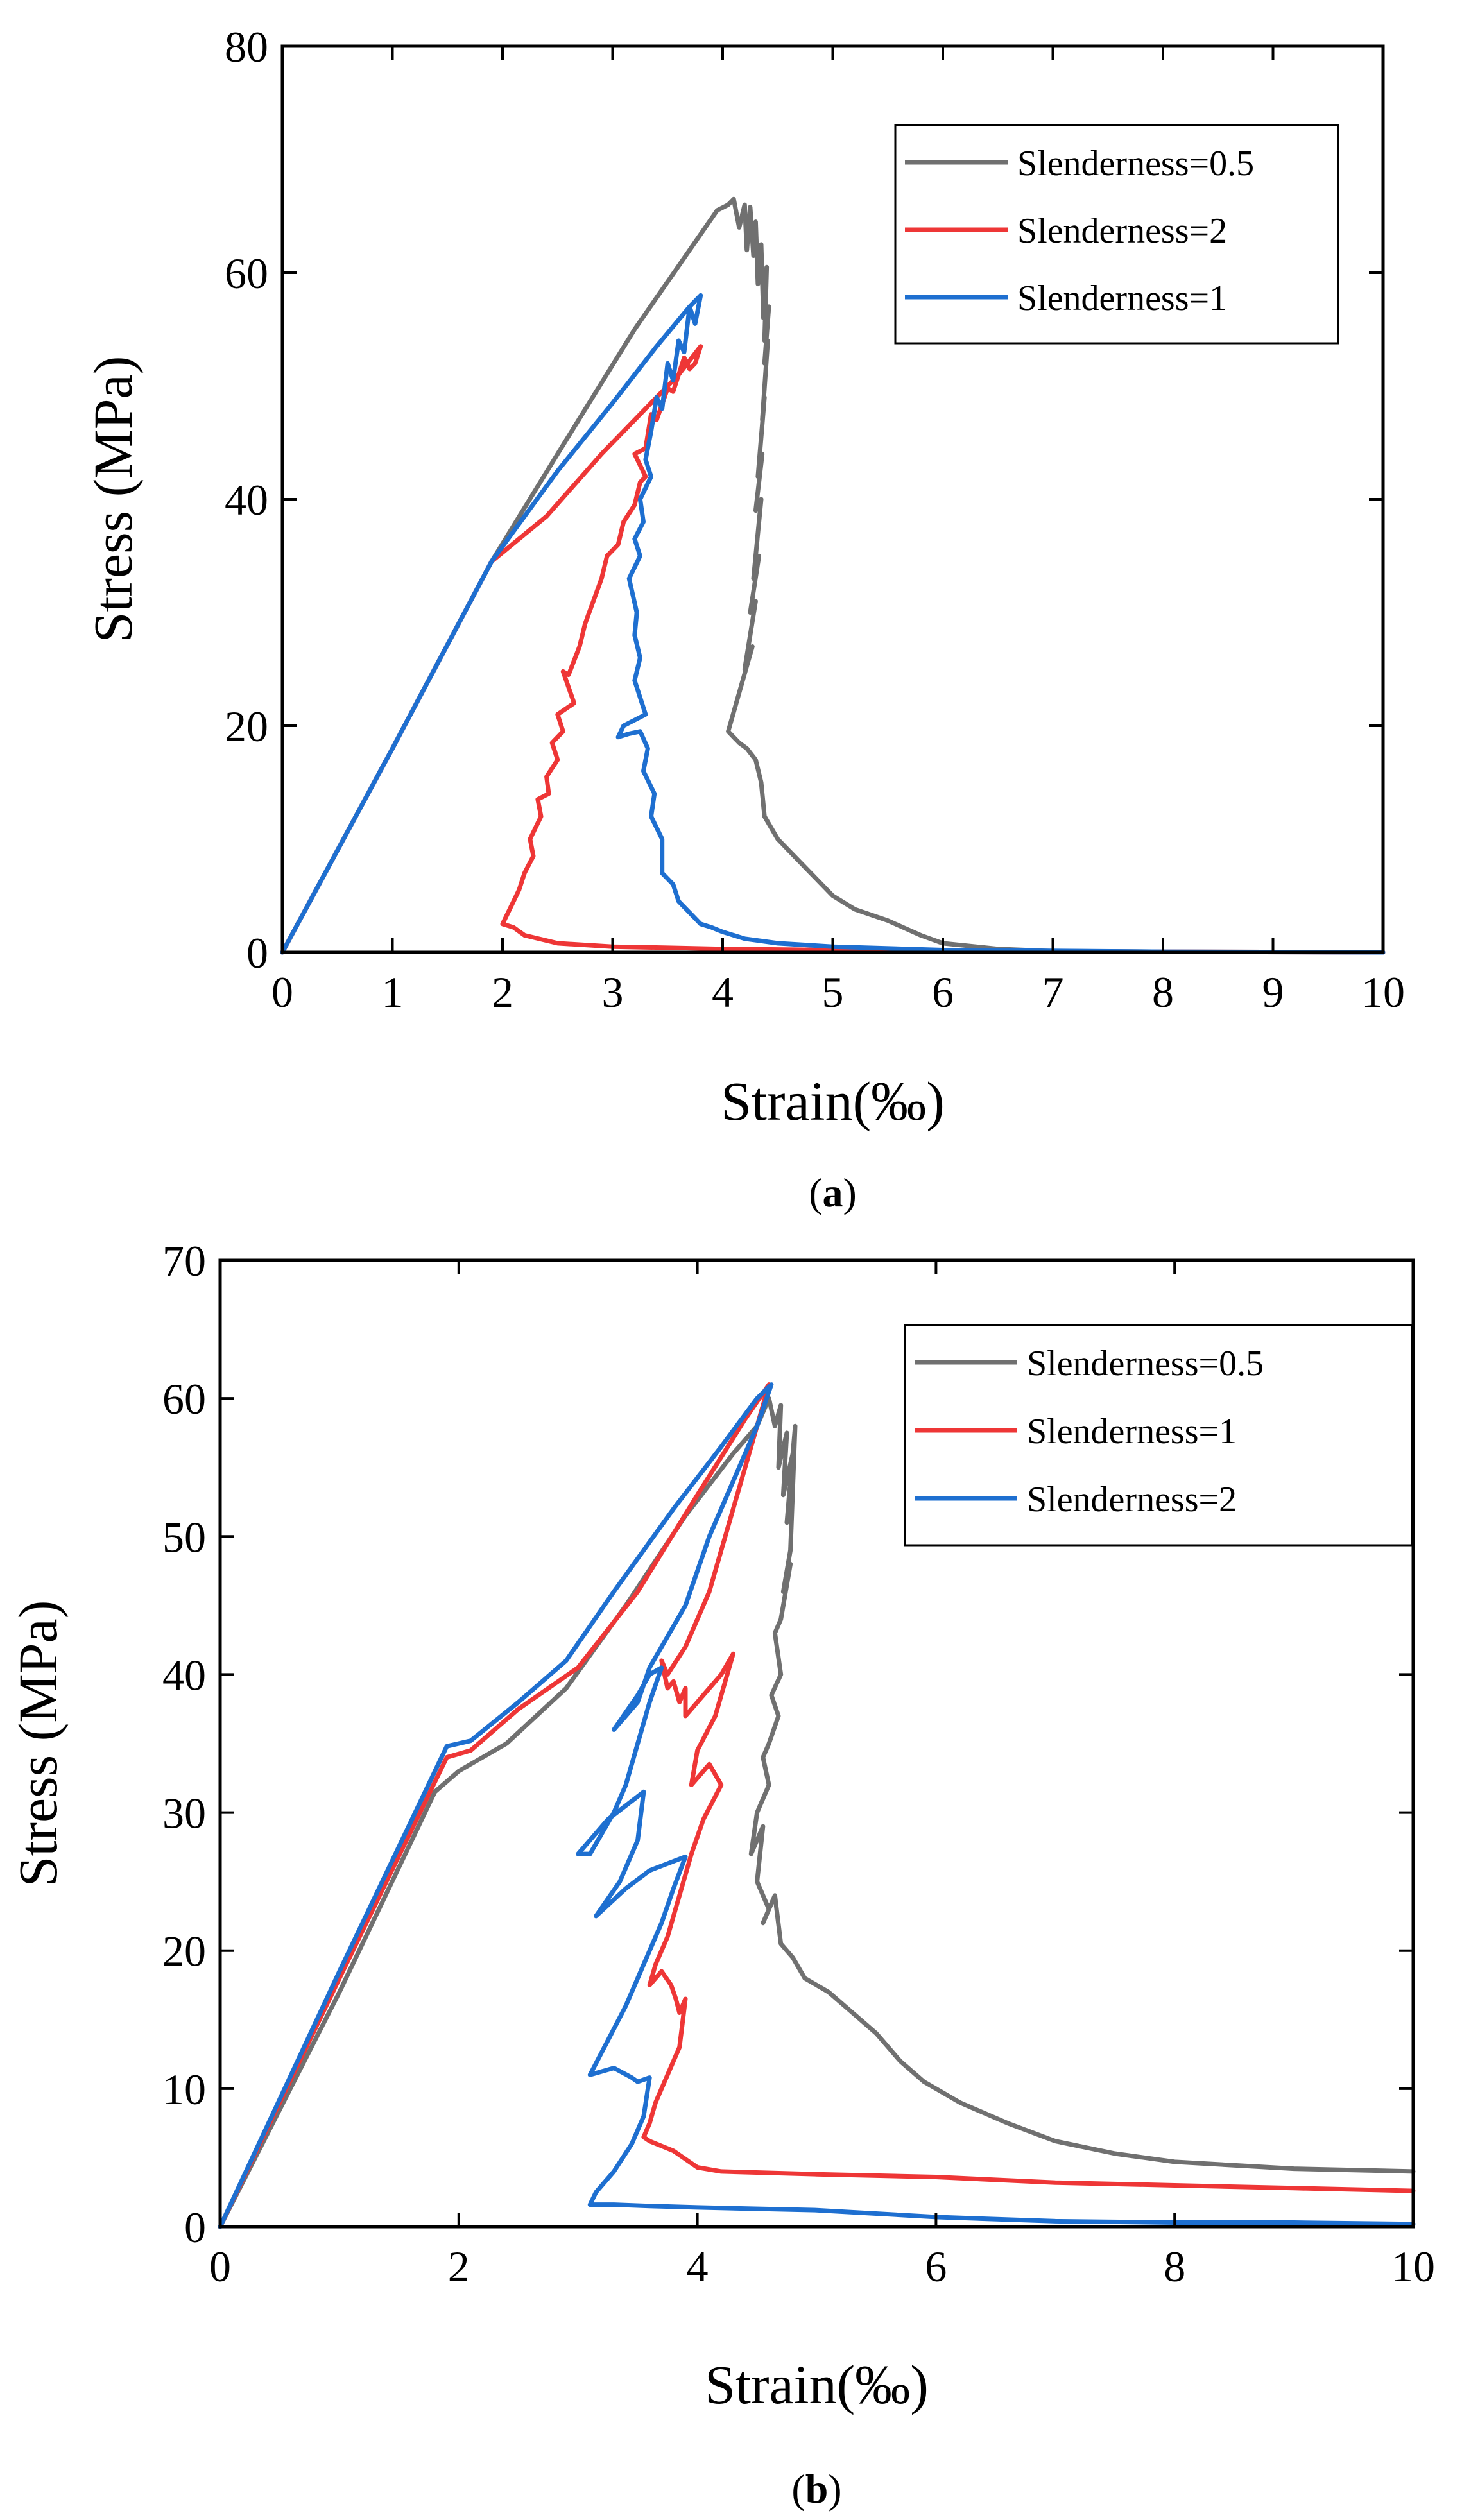 The width and height of the screenshot is (1462, 2520). Describe the element at coordinates (393, 992) in the screenshot. I see `x-tick-label: 1` at that location.